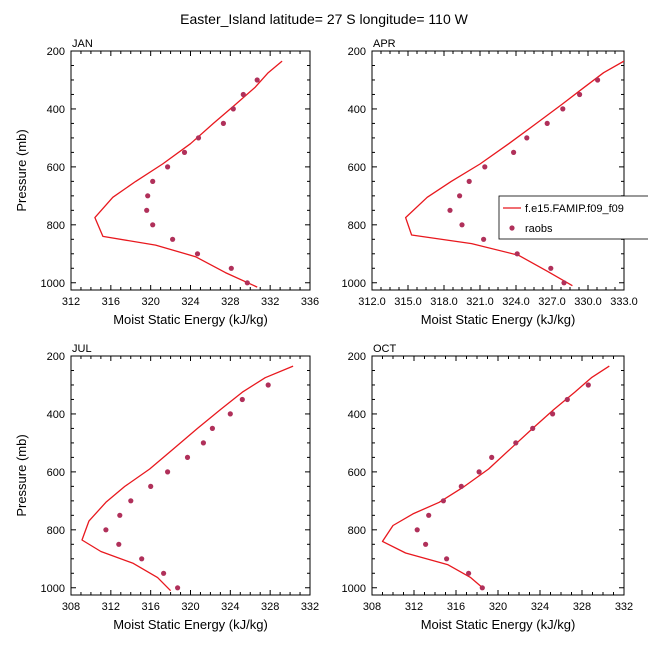 This screenshot has width=648, height=648. What do you see at coordinates (480, 302) in the screenshot?
I see `x-tick-label: 321.0` at bounding box center [480, 302].